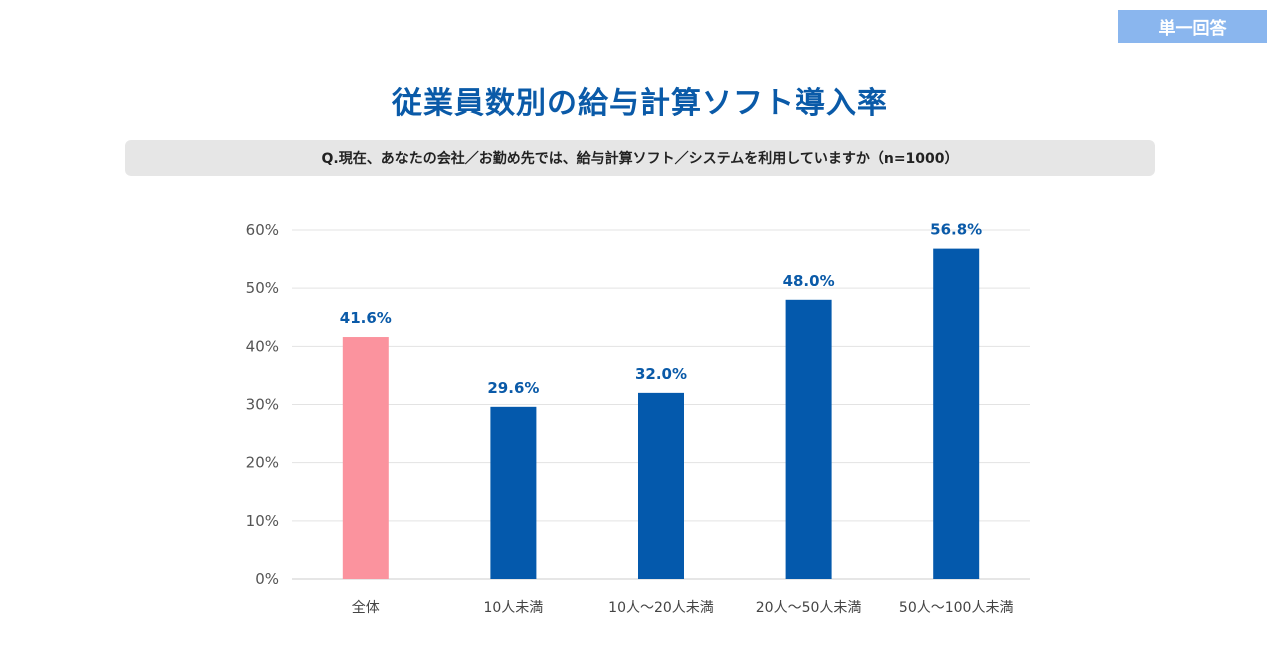 The height and width of the screenshot is (668, 1280). What do you see at coordinates (513, 388) in the screenshot?
I see `data-label: 29.6%` at bounding box center [513, 388].